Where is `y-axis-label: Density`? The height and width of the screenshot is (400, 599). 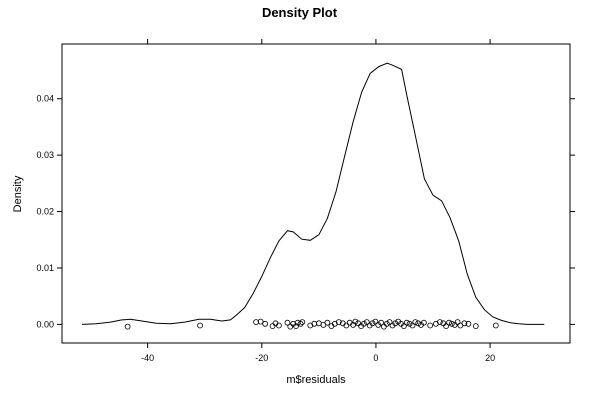 y-axis-label: Density is located at coordinates (18, 193).